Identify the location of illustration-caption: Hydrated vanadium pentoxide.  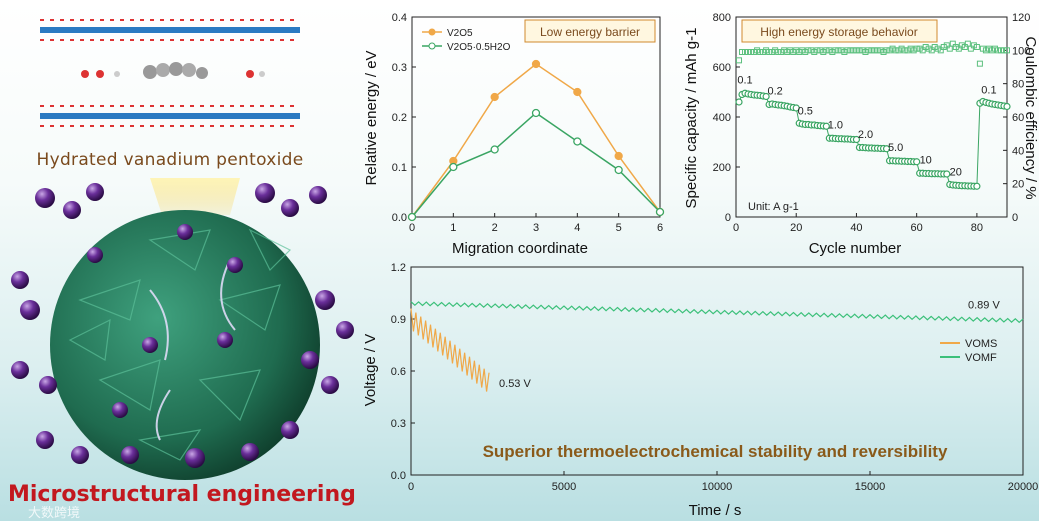
(170, 160).